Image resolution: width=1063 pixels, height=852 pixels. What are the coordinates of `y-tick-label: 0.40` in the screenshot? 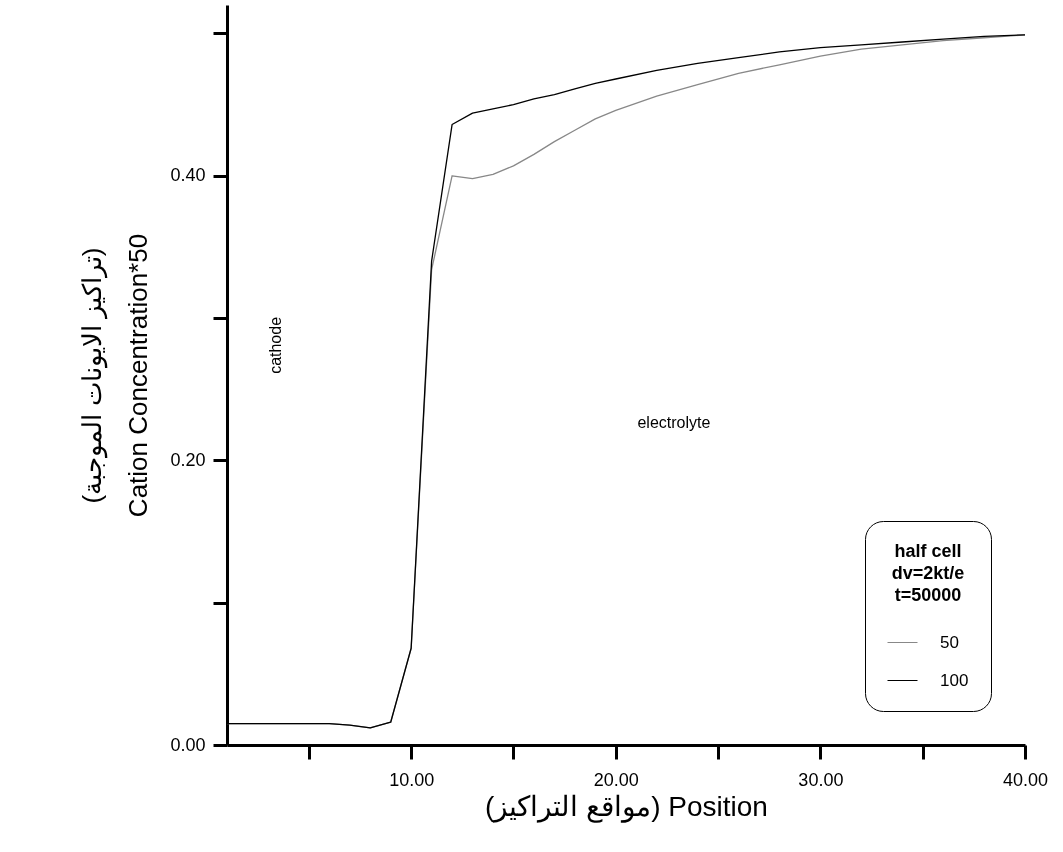 It's located at (188, 175).